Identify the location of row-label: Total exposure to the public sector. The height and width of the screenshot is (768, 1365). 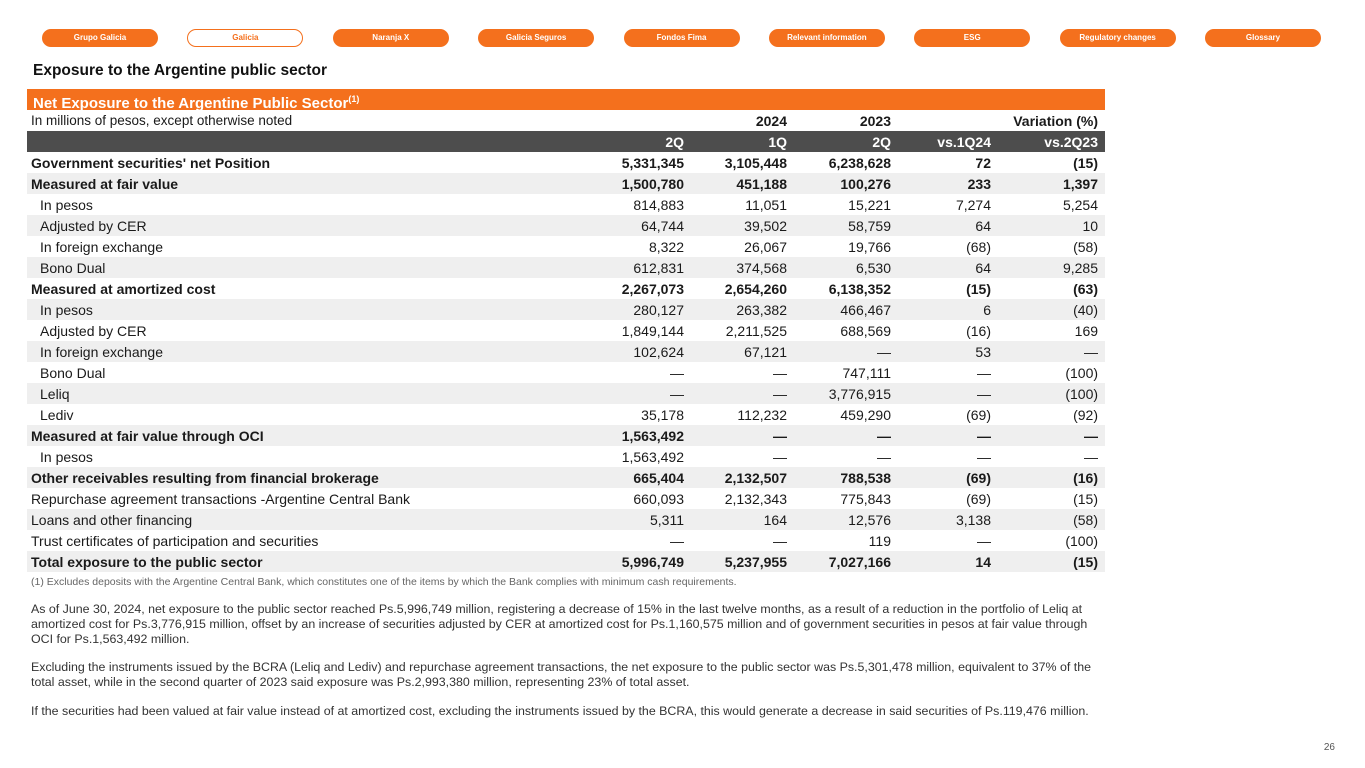
(147, 561).